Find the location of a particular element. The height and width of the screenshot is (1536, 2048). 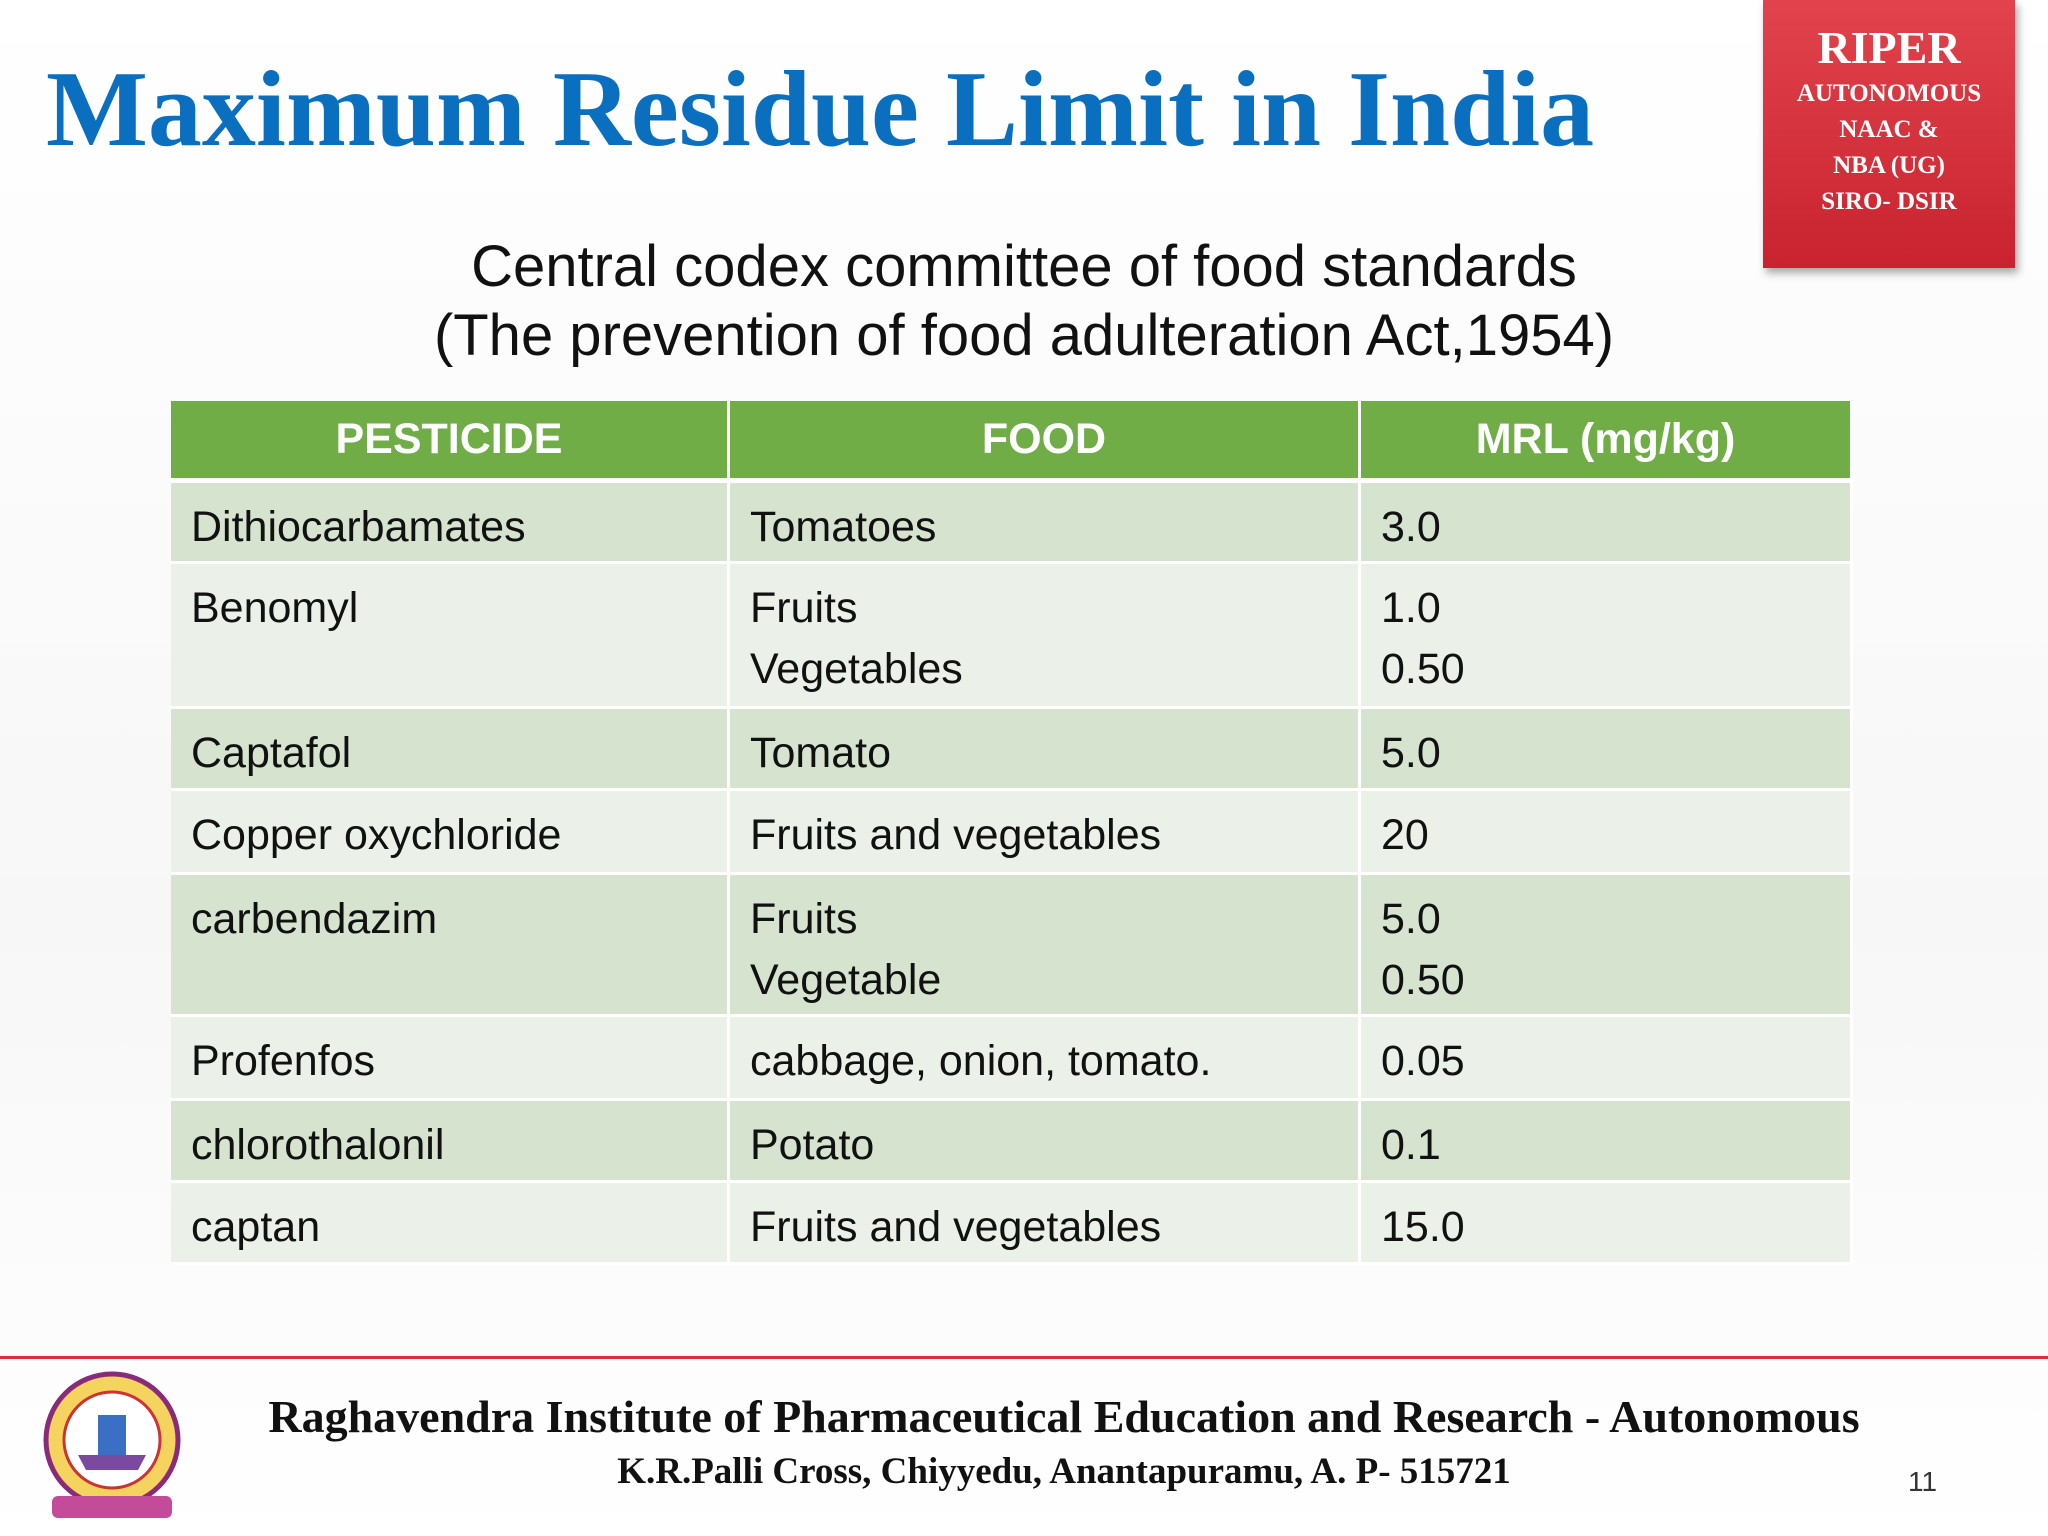

cell-line: Potato is located at coordinates (812, 1145).